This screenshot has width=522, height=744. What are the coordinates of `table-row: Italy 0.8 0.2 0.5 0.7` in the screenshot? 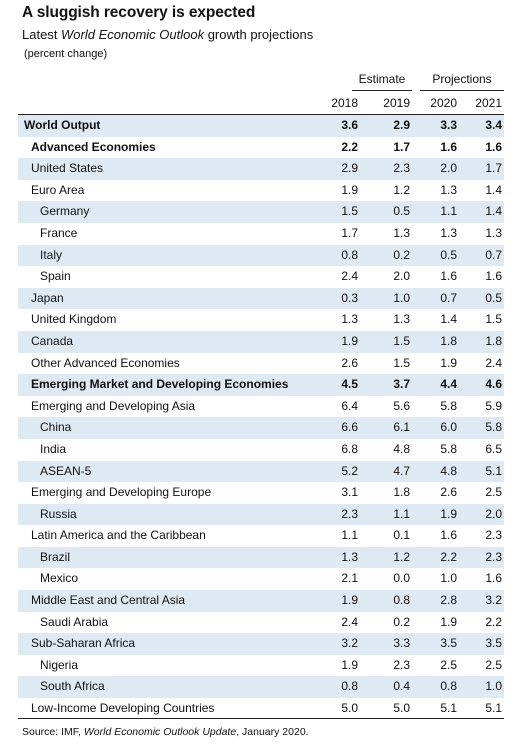 It's located at (261, 255).